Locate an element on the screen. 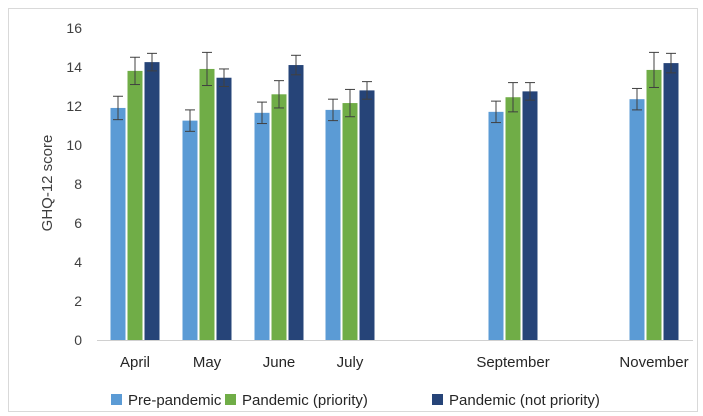 This screenshot has width=703, height=416. x-tick-label: May is located at coordinates (207, 362).